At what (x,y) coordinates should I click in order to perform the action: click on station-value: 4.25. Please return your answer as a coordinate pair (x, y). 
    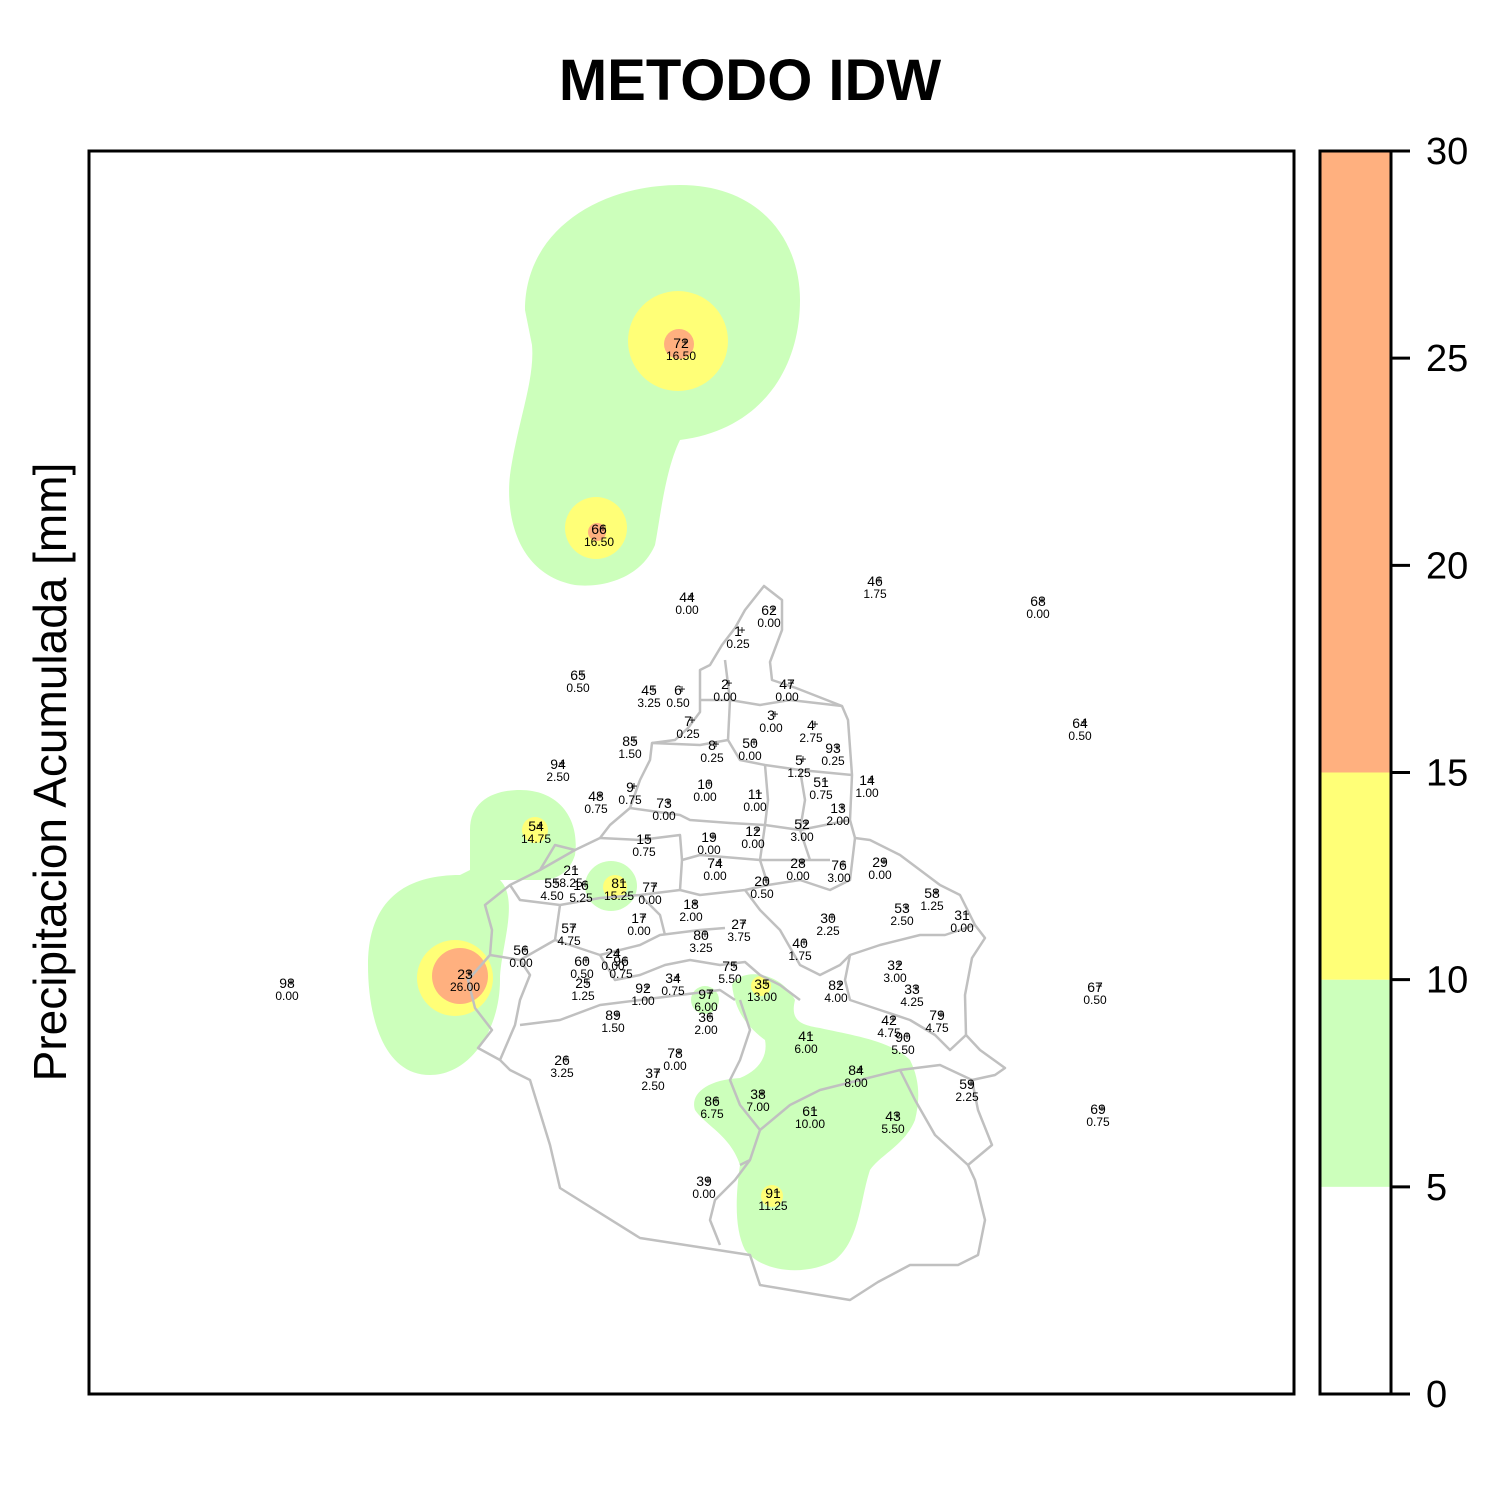
    Looking at the image, I should click on (912, 1002).